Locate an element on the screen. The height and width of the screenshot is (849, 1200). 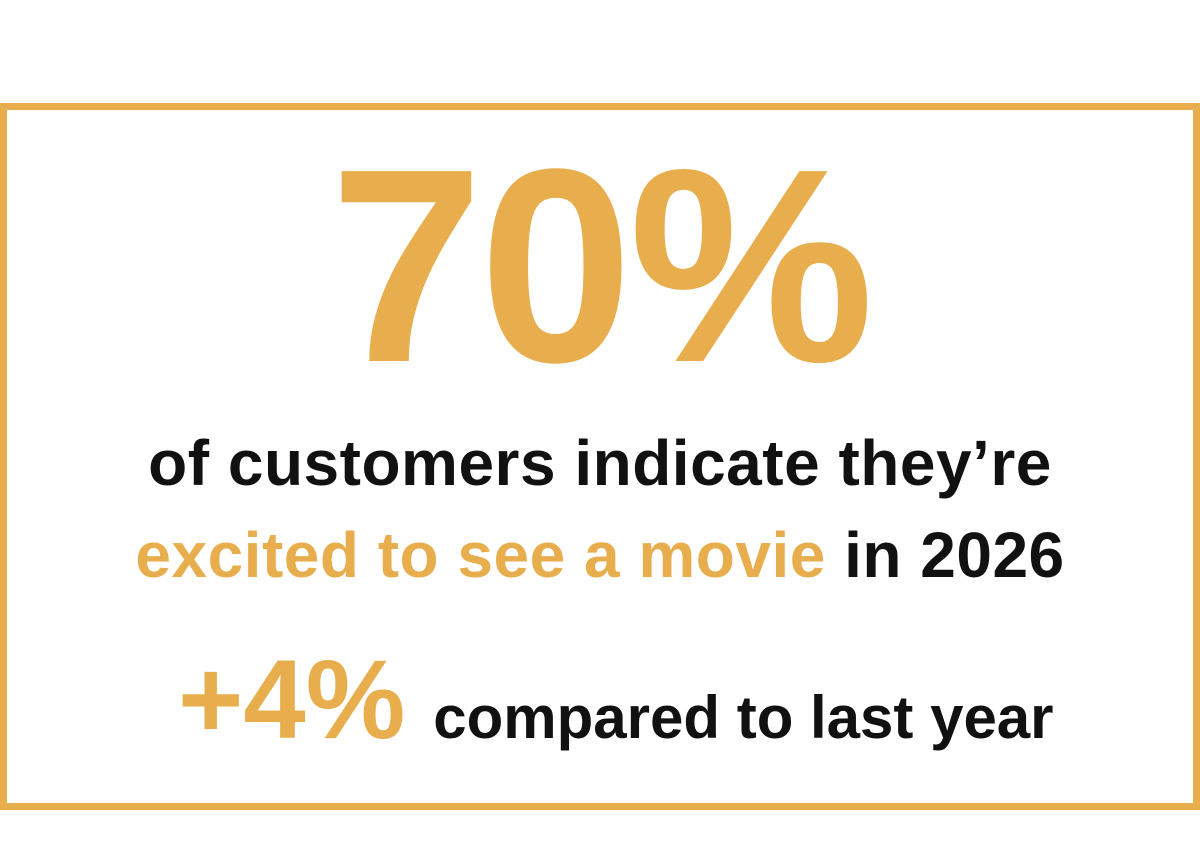
statement-line-1: of customers indicate they’re is located at coordinates (600, 463).